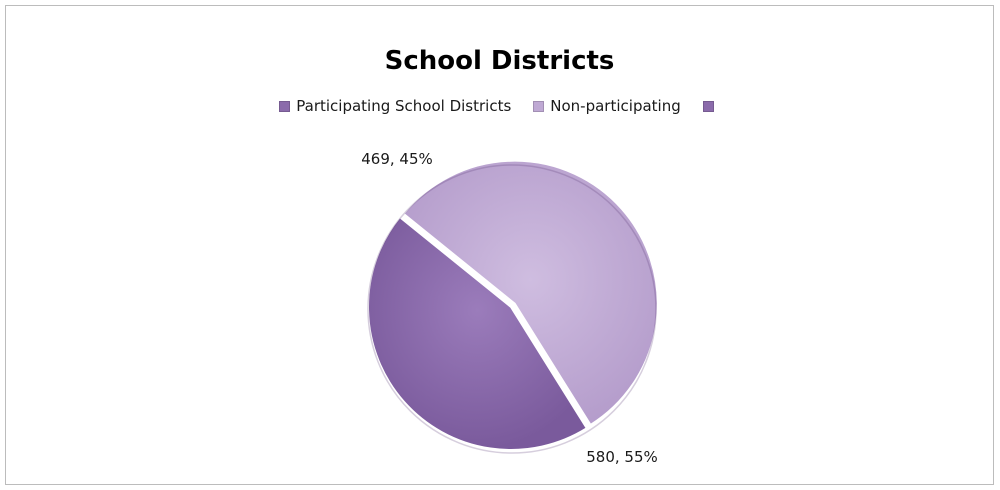 The width and height of the screenshot is (1000, 490). I want to click on legend-label-participating: Participating School Districts, so click(404, 106).